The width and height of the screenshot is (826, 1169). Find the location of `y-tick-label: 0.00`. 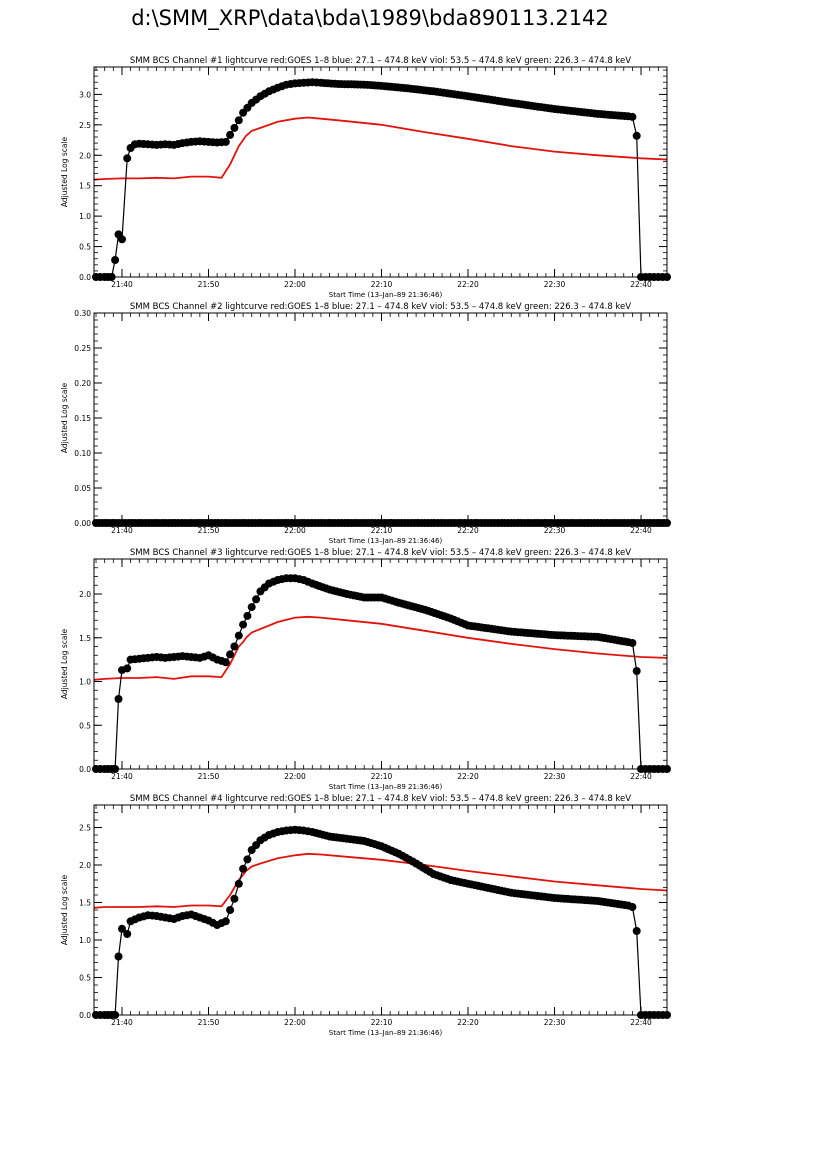

y-tick-label: 0.00 is located at coordinates (82, 523).